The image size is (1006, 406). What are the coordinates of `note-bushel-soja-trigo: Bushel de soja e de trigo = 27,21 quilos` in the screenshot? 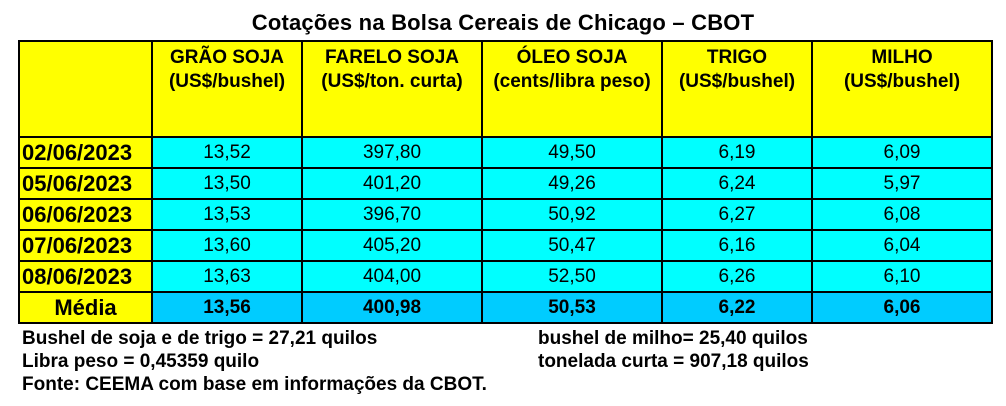 It's located at (200, 338).